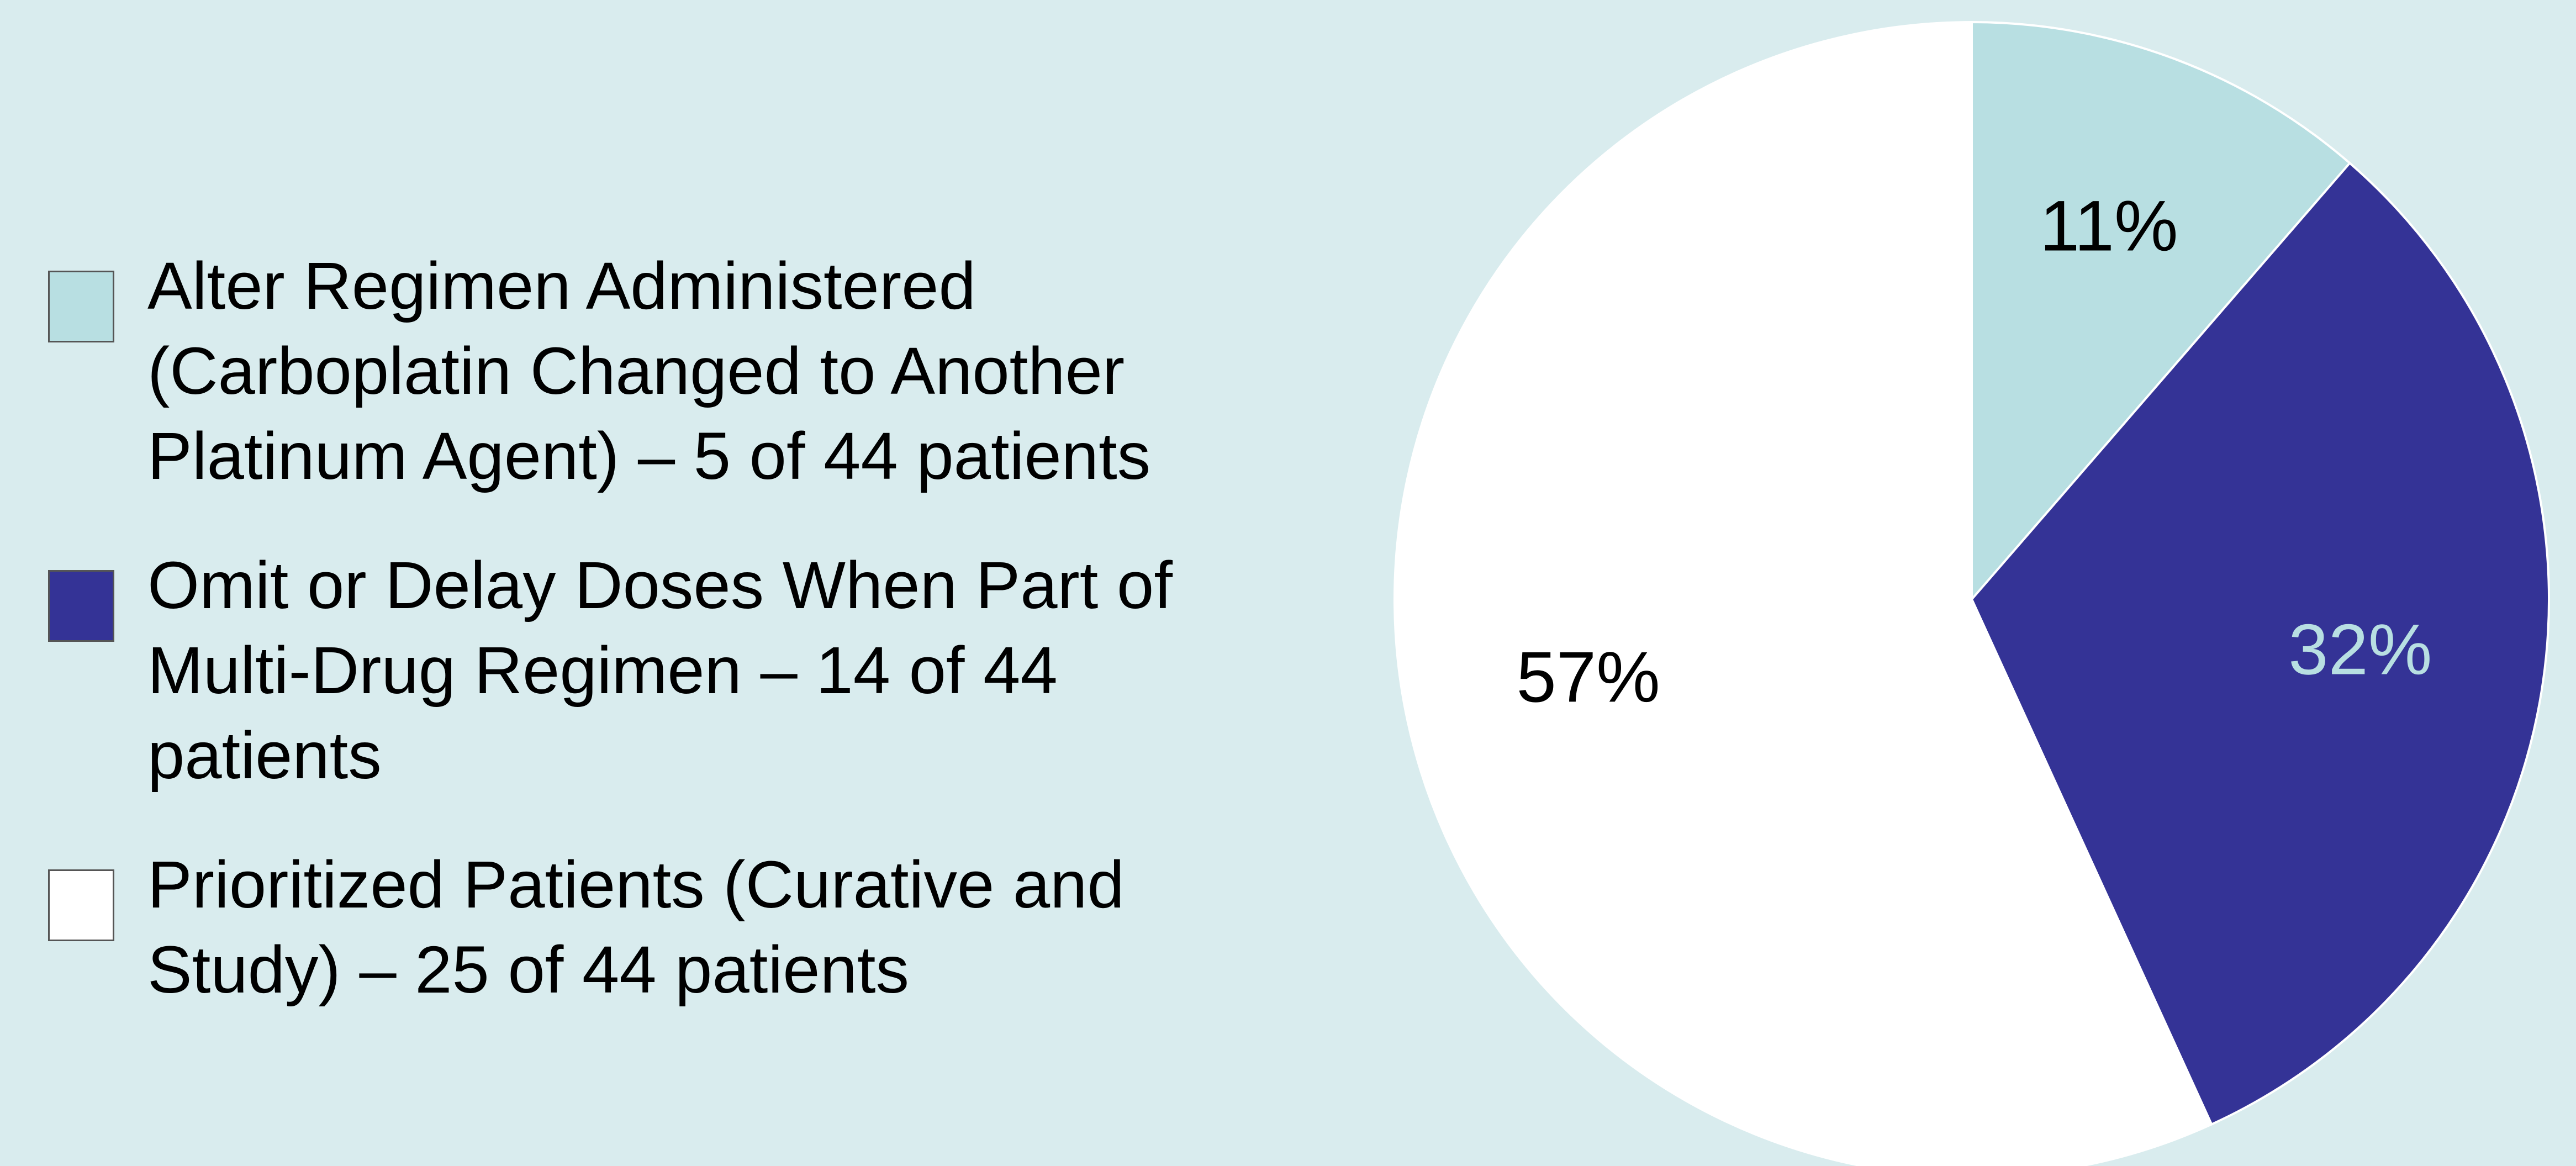 This screenshot has height=1166, width=2576. Describe the element at coordinates (2161, 311) in the screenshot. I see `pie-slice` at that location.